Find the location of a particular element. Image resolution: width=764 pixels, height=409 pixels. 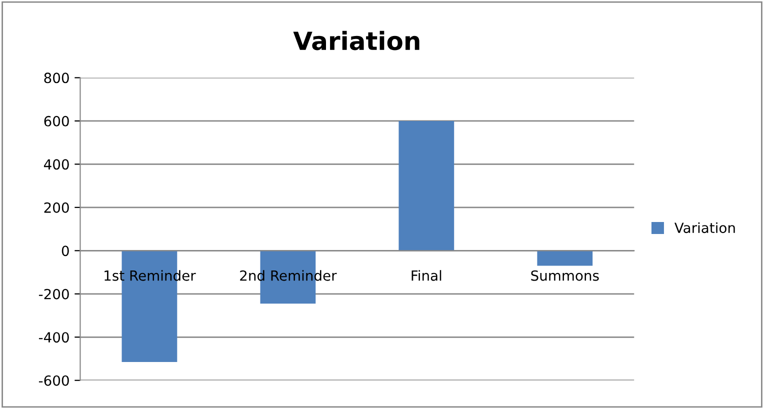

y-tick-label: -200 is located at coordinates (53, 294).